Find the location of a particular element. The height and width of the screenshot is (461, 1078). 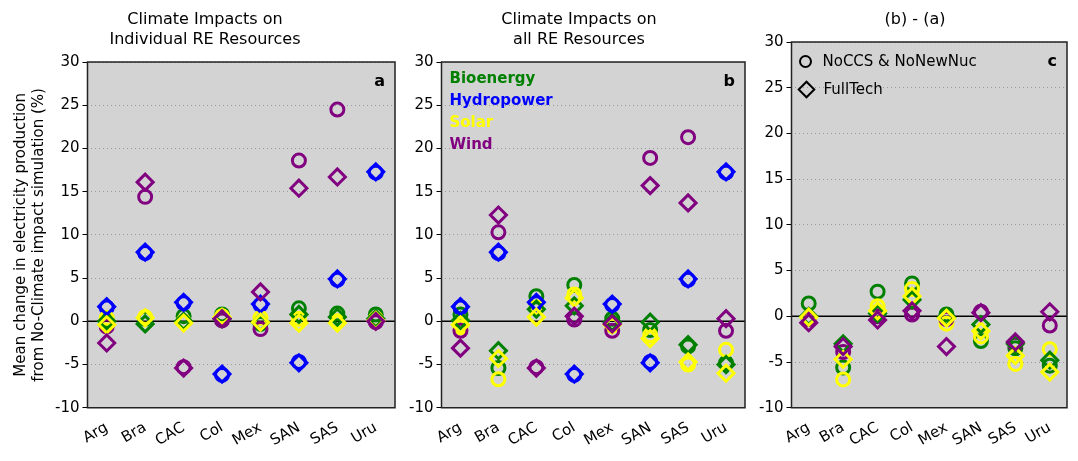

annotation: a is located at coordinates (379, 81).